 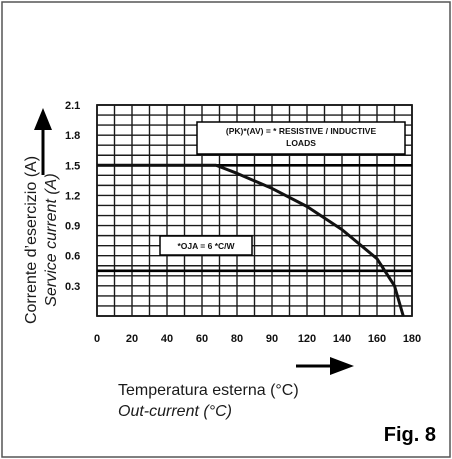 I want to click on y-tick-label: 1.2, so click(x=72, y=196).